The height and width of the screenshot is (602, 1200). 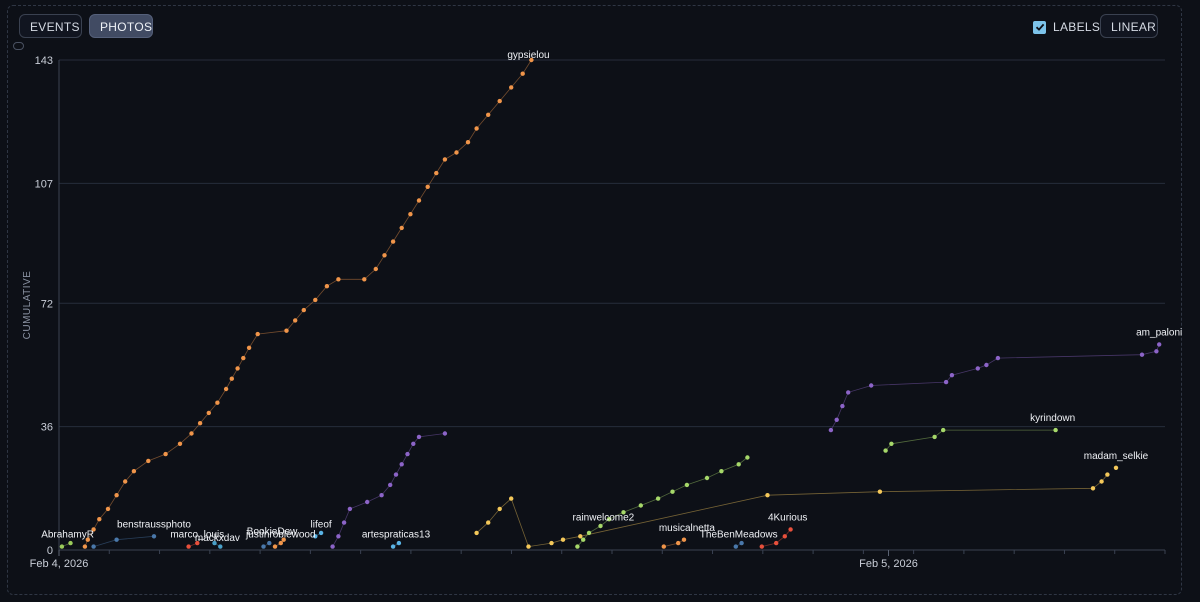 I want to click on events-tab: EVENTS, so click(x=50, y=26).